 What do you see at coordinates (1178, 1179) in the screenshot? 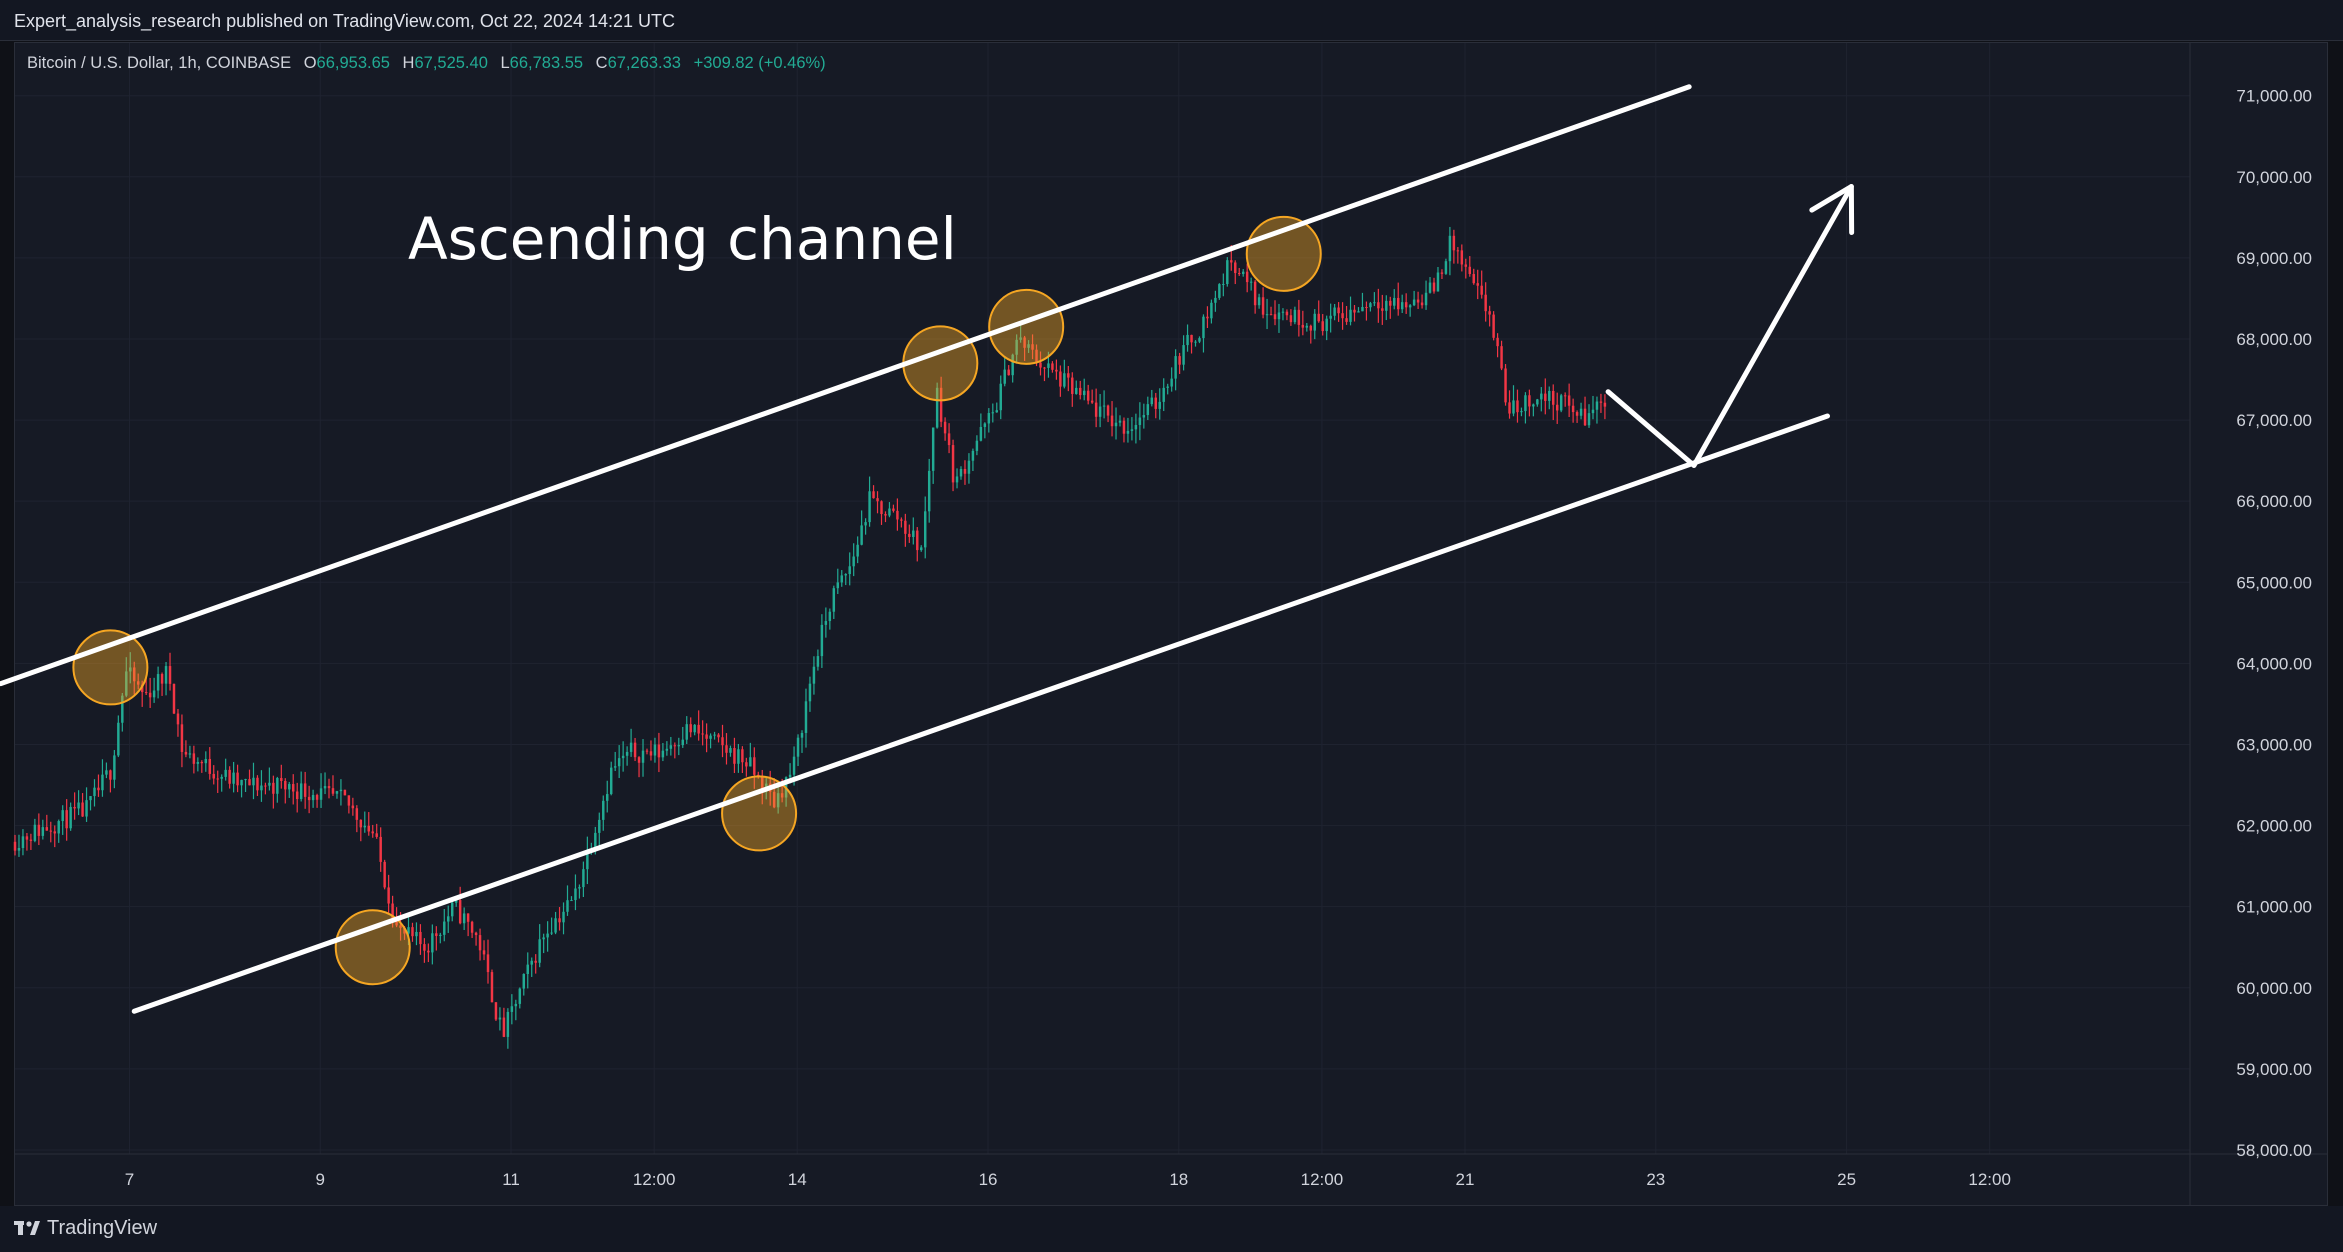
I see `time-axis-label: 18` at bounding box center [1178, 1179].